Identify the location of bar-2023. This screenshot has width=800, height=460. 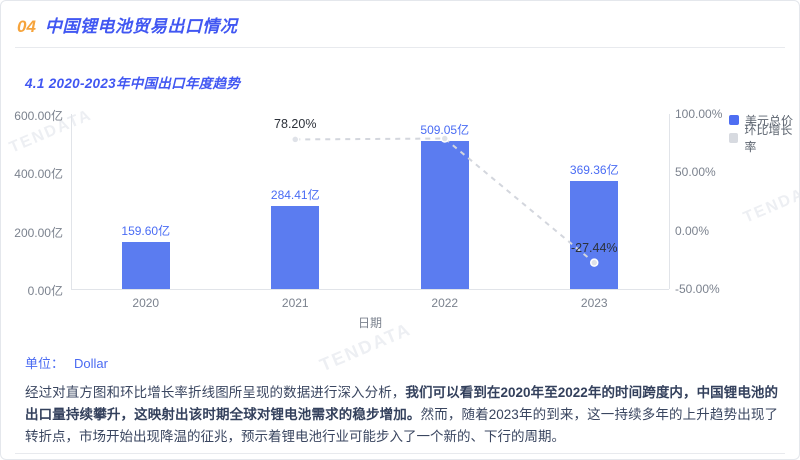
(594, 235).